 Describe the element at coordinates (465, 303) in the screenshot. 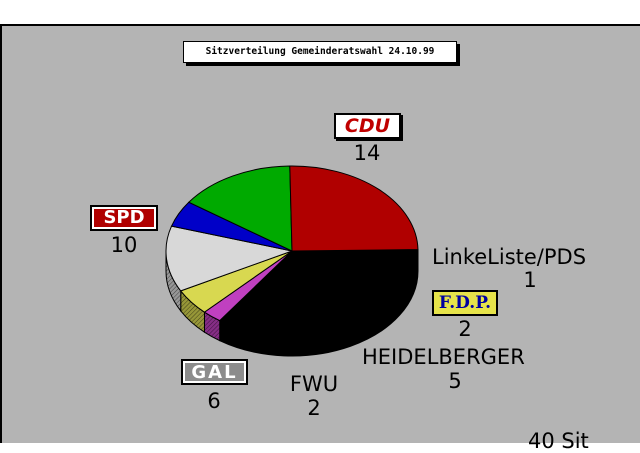

I see `party-badge-fdp: F.D.P.` at that location.